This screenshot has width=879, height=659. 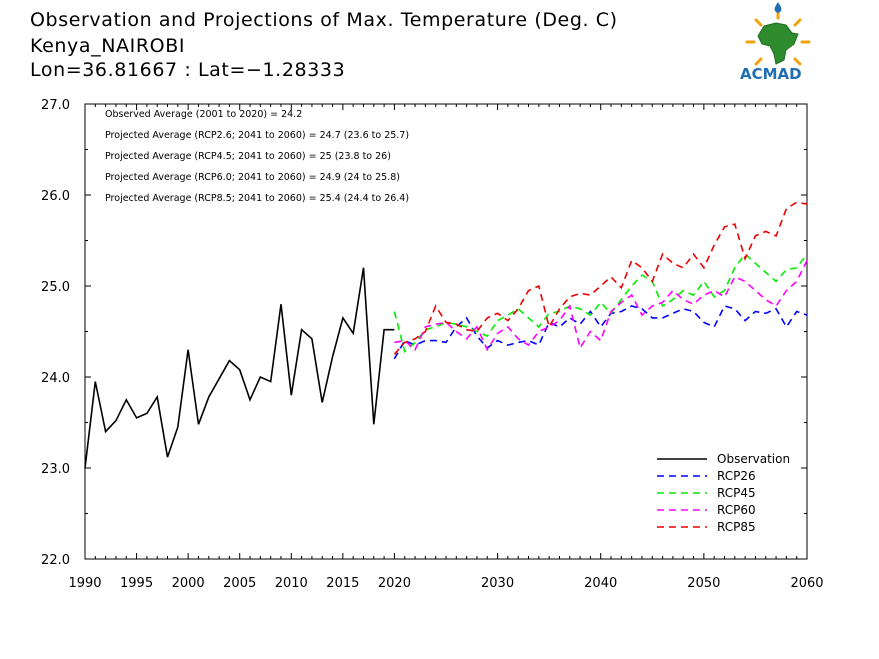 What do you see at coordinates (736, 510) in the screenshot?
I see `legend-label-rcp60: RCP60` at bounding box center [736, 510].